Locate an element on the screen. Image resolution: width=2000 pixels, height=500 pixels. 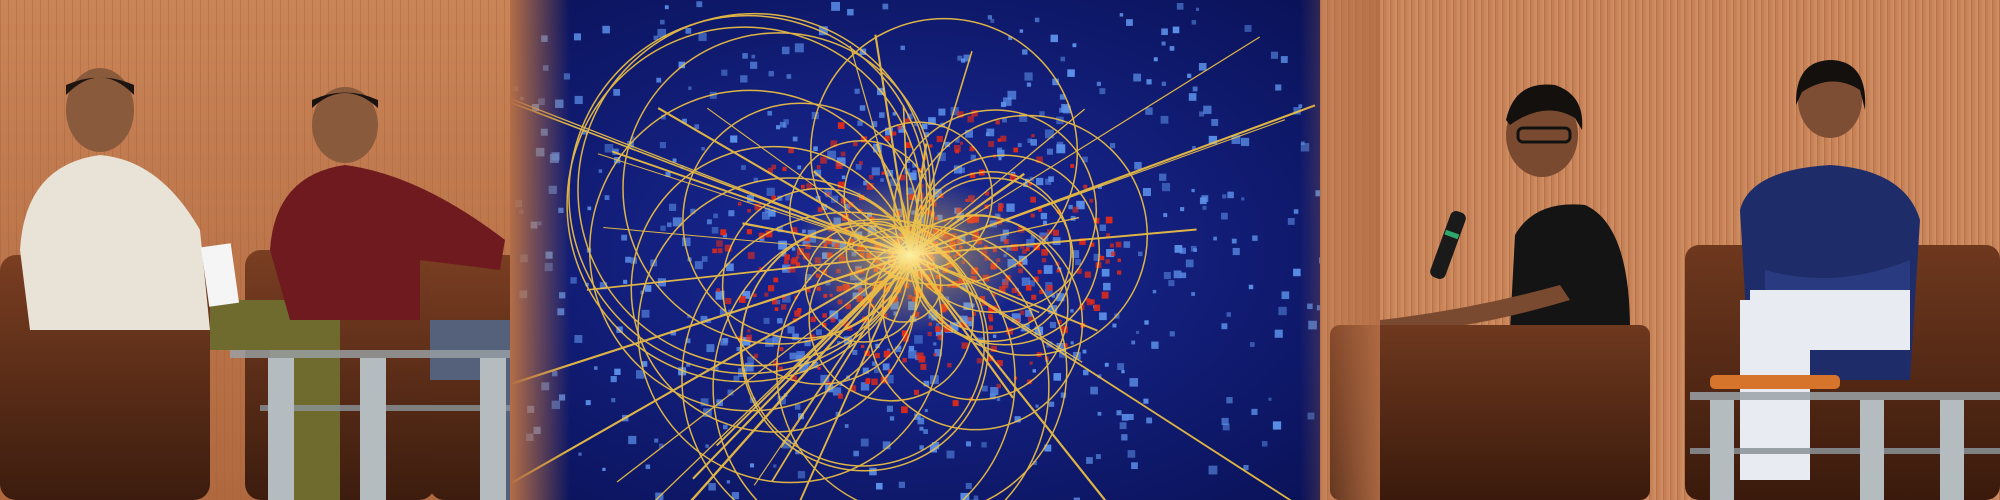
microphone-icon is located at coordinates (1448, 245).